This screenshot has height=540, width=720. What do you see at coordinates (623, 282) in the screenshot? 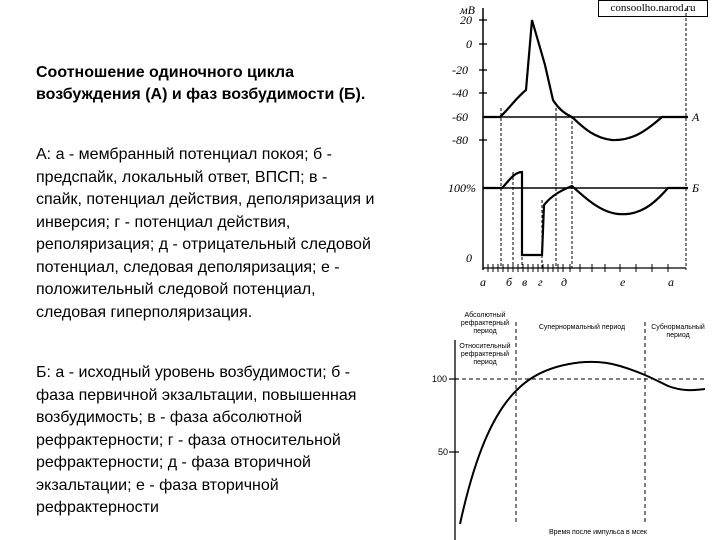
I see `phase-label-e: е` at bounding box center [623, 282].